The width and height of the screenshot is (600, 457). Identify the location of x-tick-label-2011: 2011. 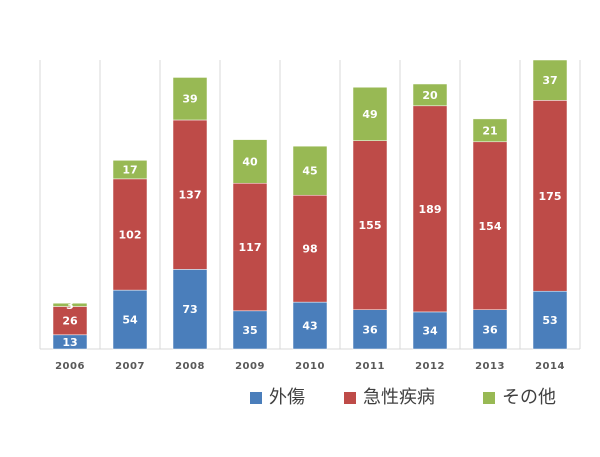
(370, 366).